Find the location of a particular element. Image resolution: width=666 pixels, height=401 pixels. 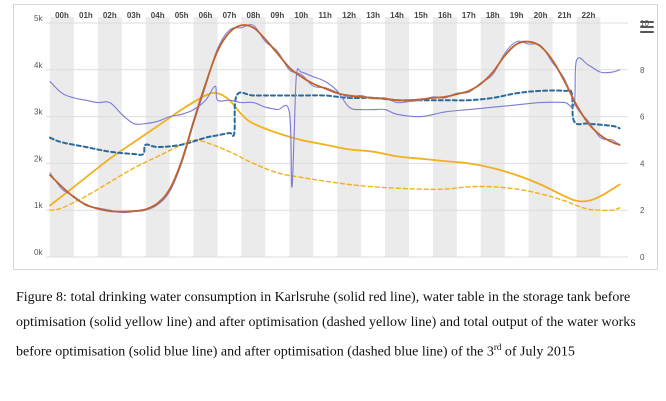

x-tick-label: 18h is located at coordinates (493, 15).